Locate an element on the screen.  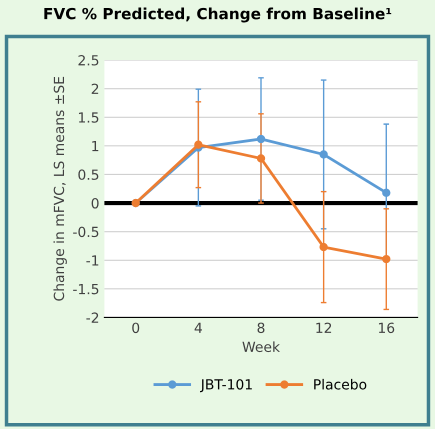
x-tick-label: 0 is located at coordinates (136, 328).